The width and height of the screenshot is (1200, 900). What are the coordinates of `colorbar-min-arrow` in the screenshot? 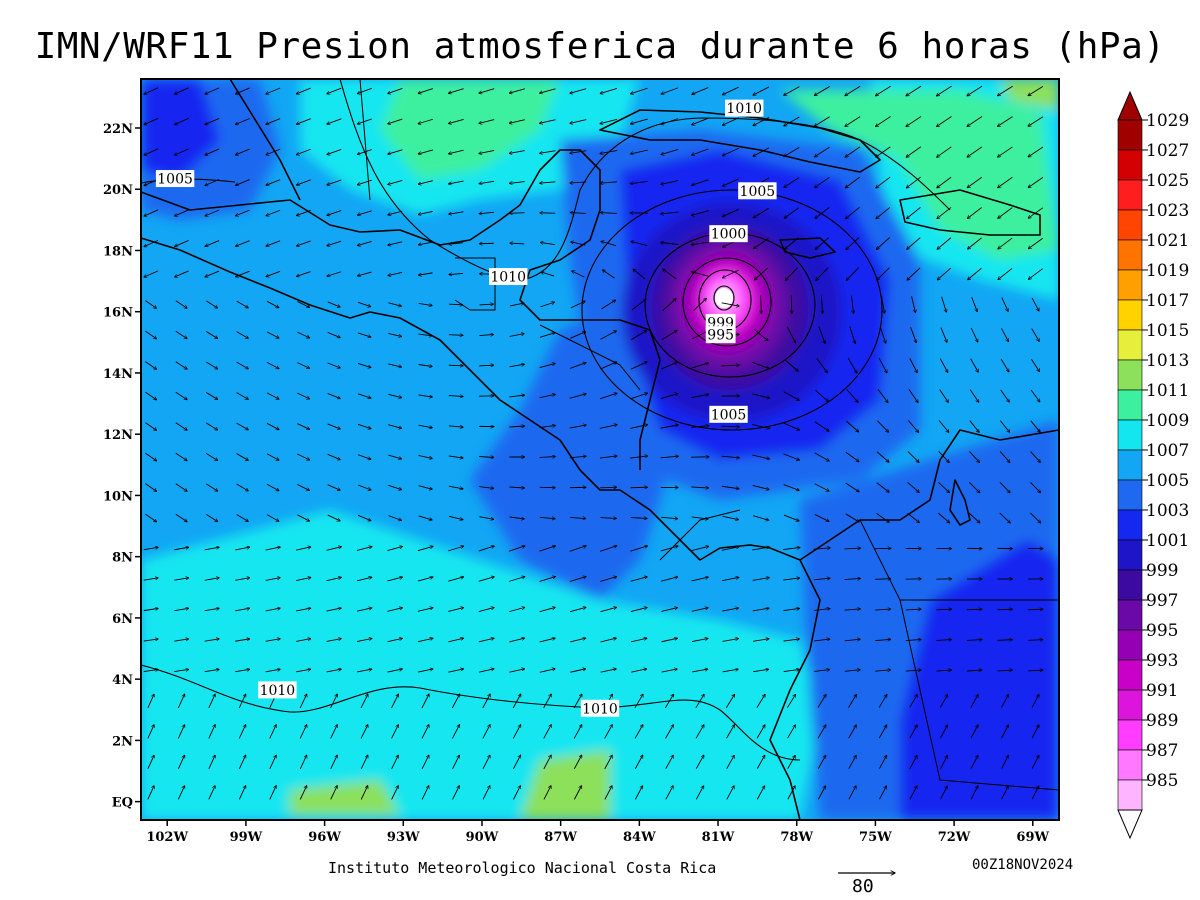 It's located at (1130, 824).